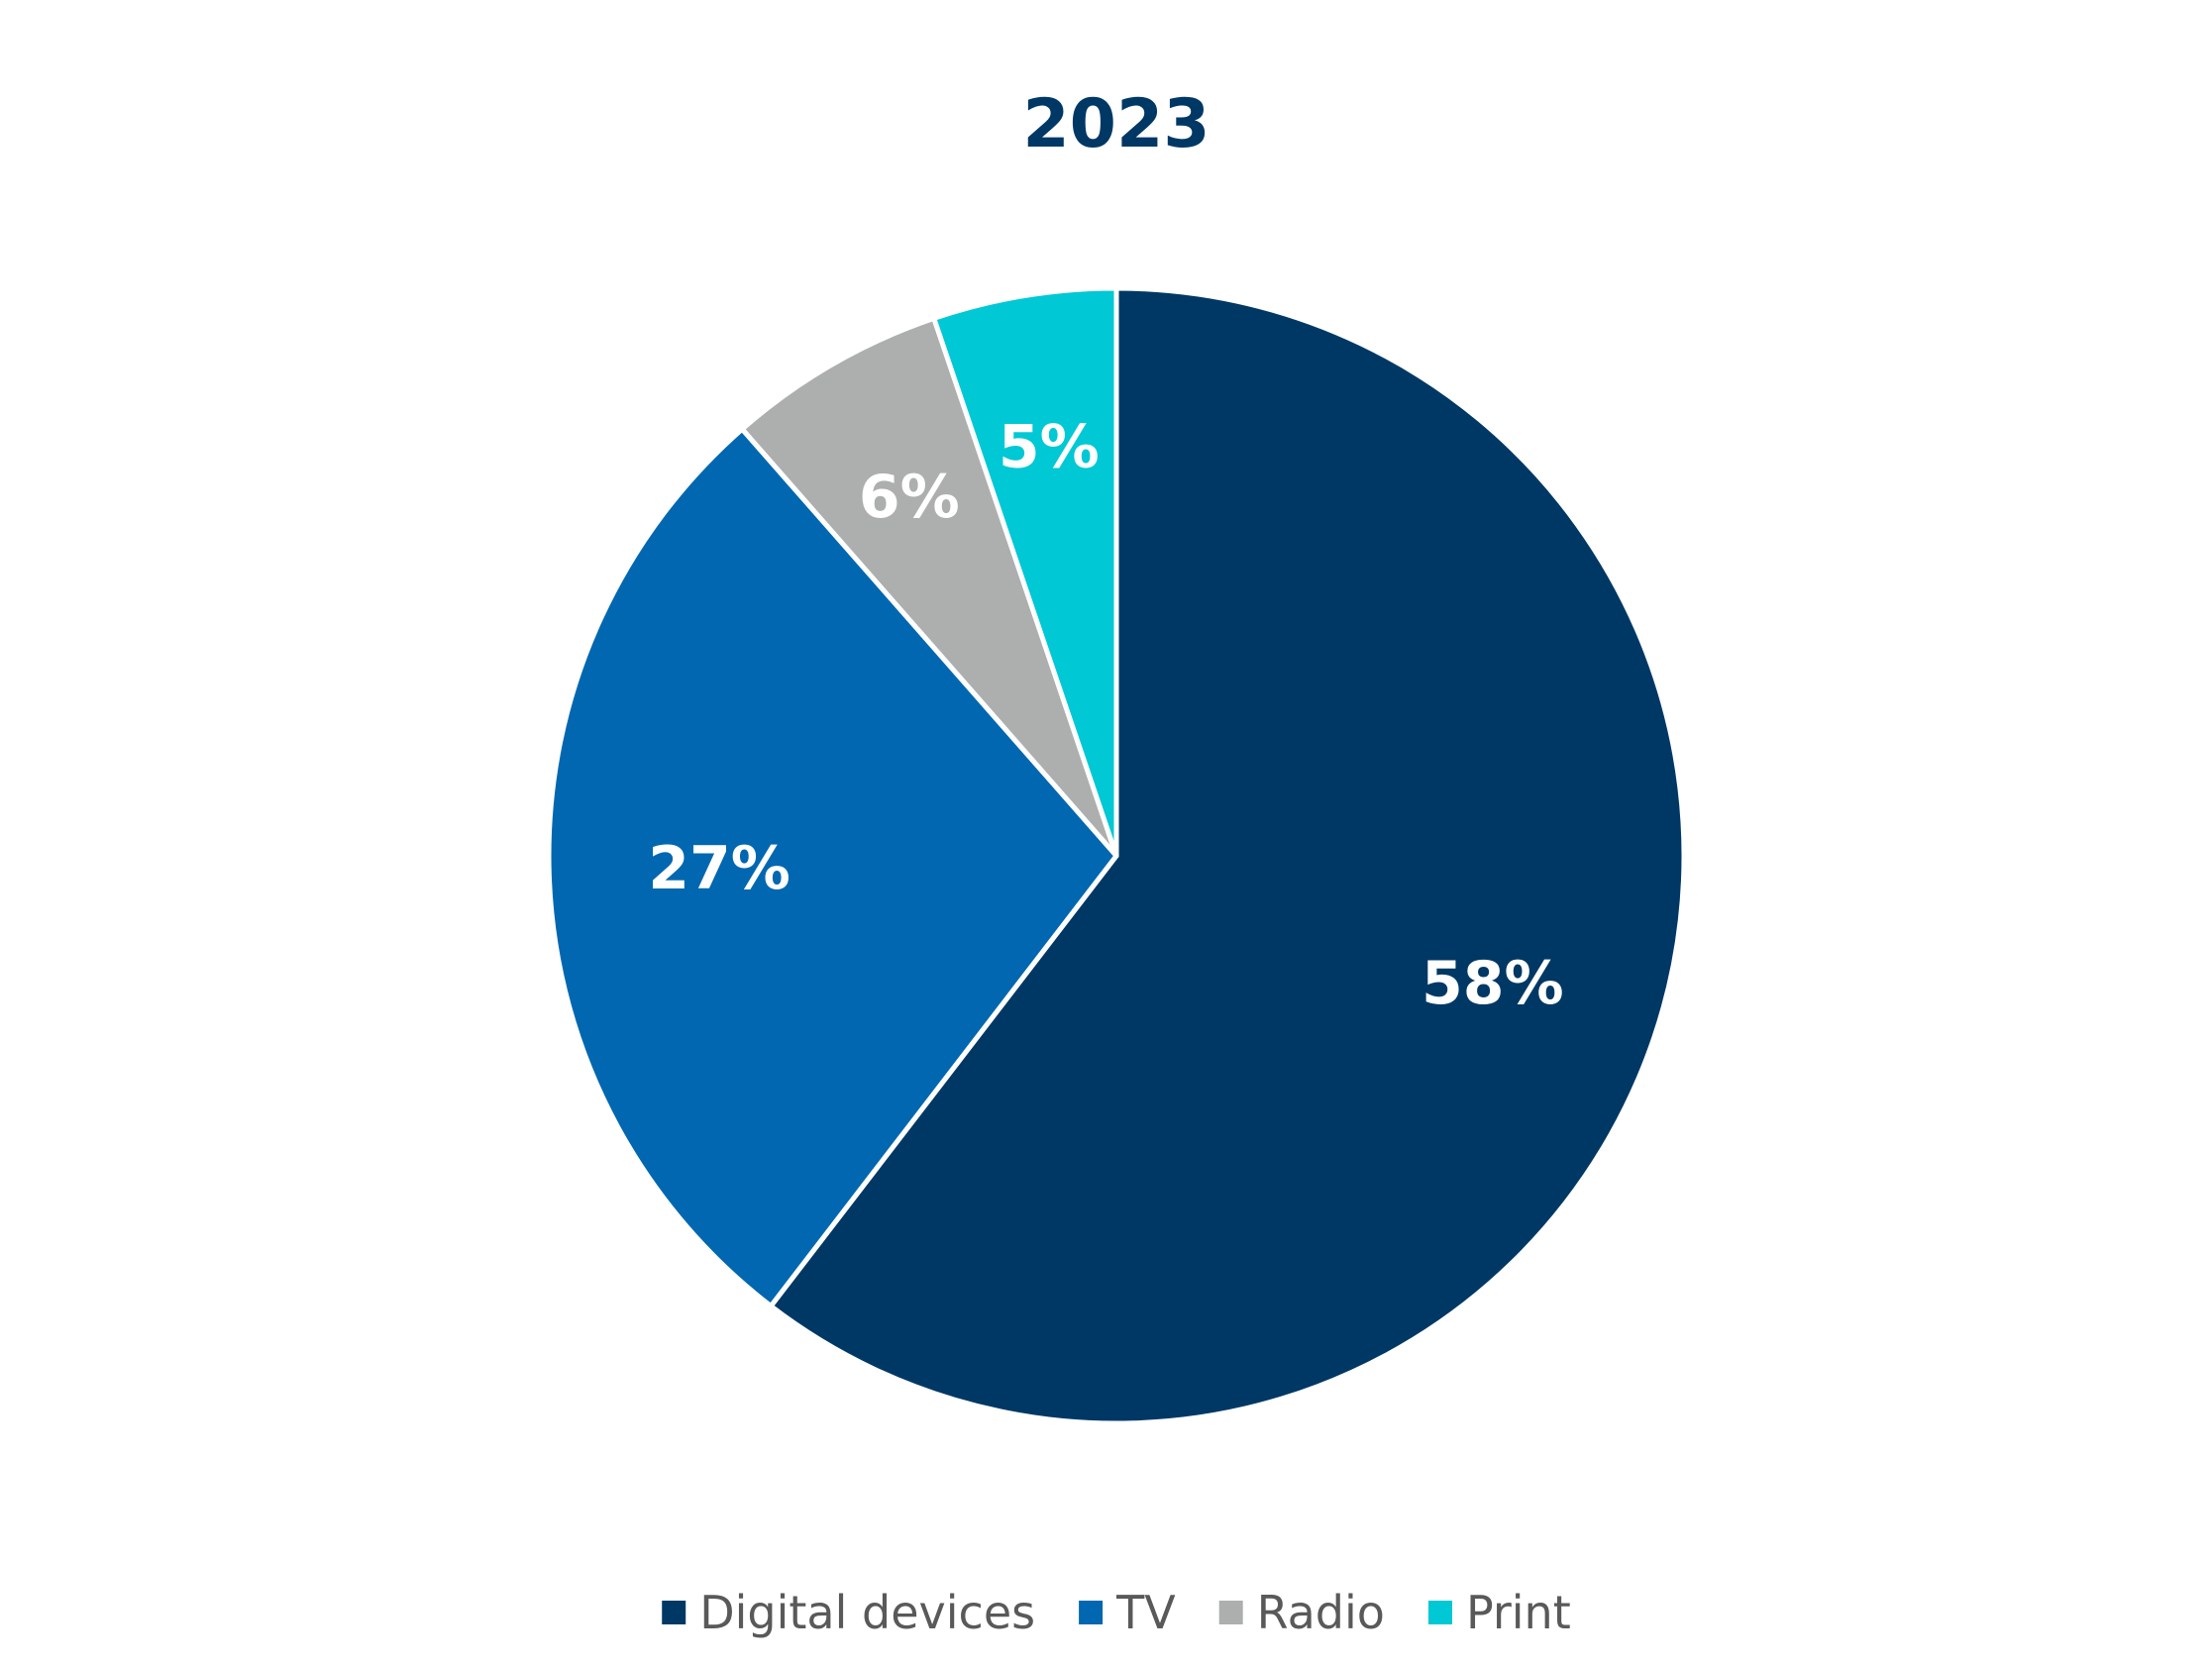  What do you see at coordinates (1518, 1613) in the screenshot?
I see `legend-label-print: Print` at bounding box center [1518, 1613].